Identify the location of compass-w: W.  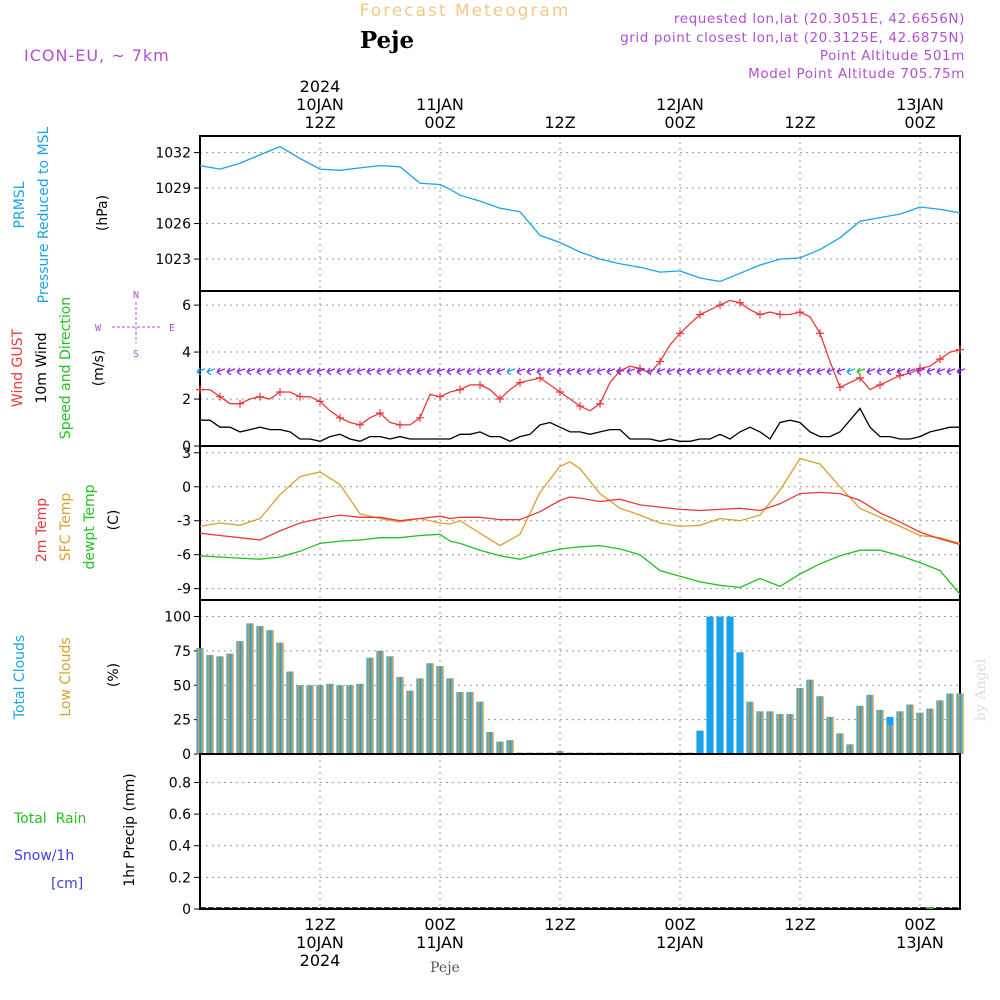
(98, 328).